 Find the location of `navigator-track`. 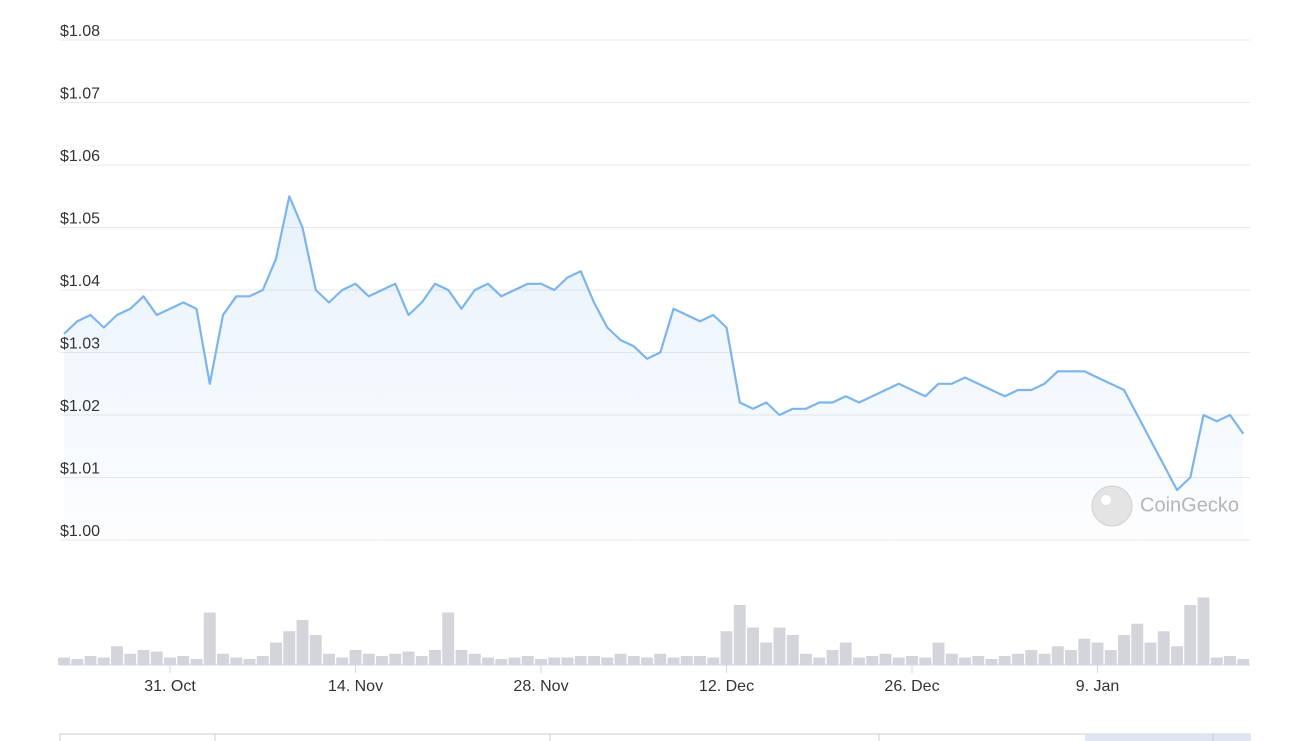

navigator-track is located at coordinates (655, 737).